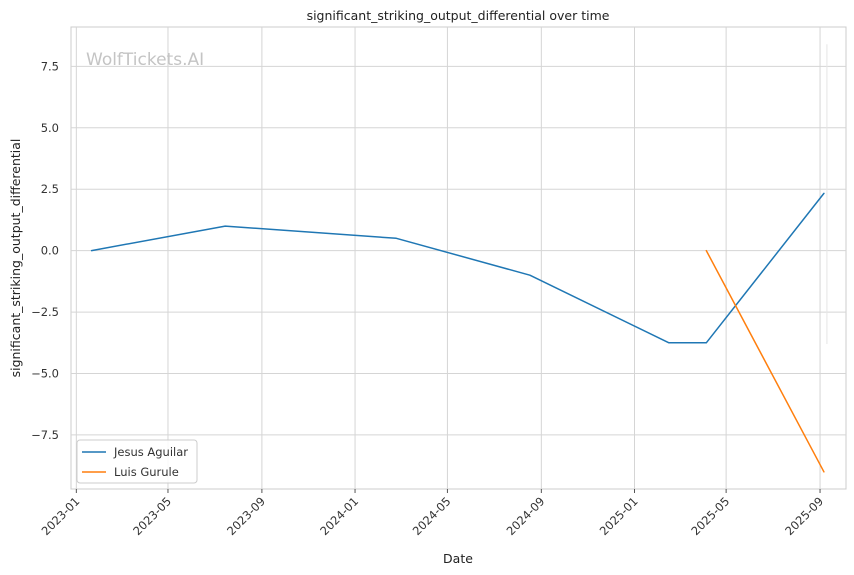  Describe the element at coordinates (146, 472) in the screenshot. I see `legend-label-series-1: Luis Gurule` at that location.